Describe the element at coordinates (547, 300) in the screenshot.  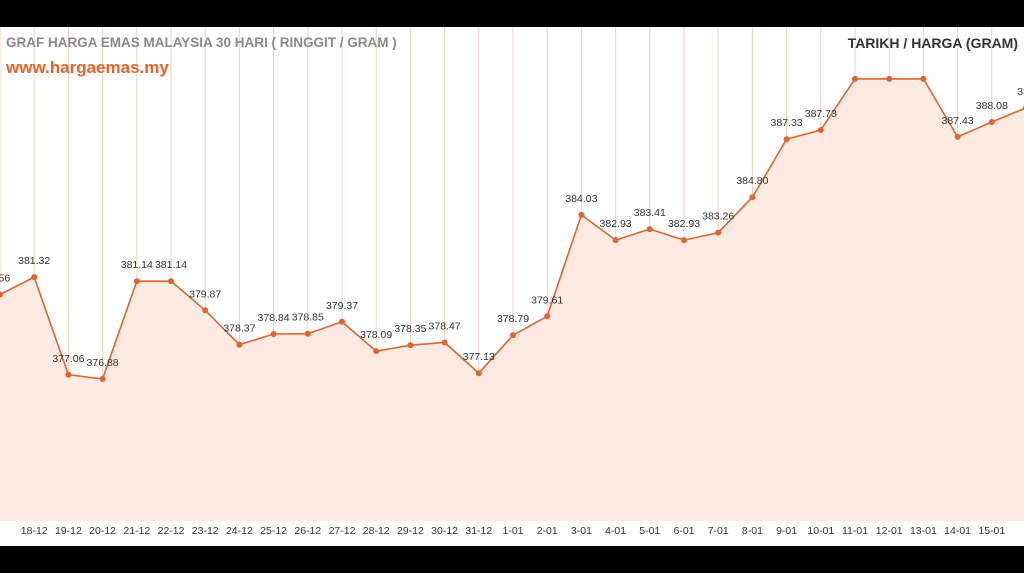
I see `data-label-2-01: 379.61` at that location.